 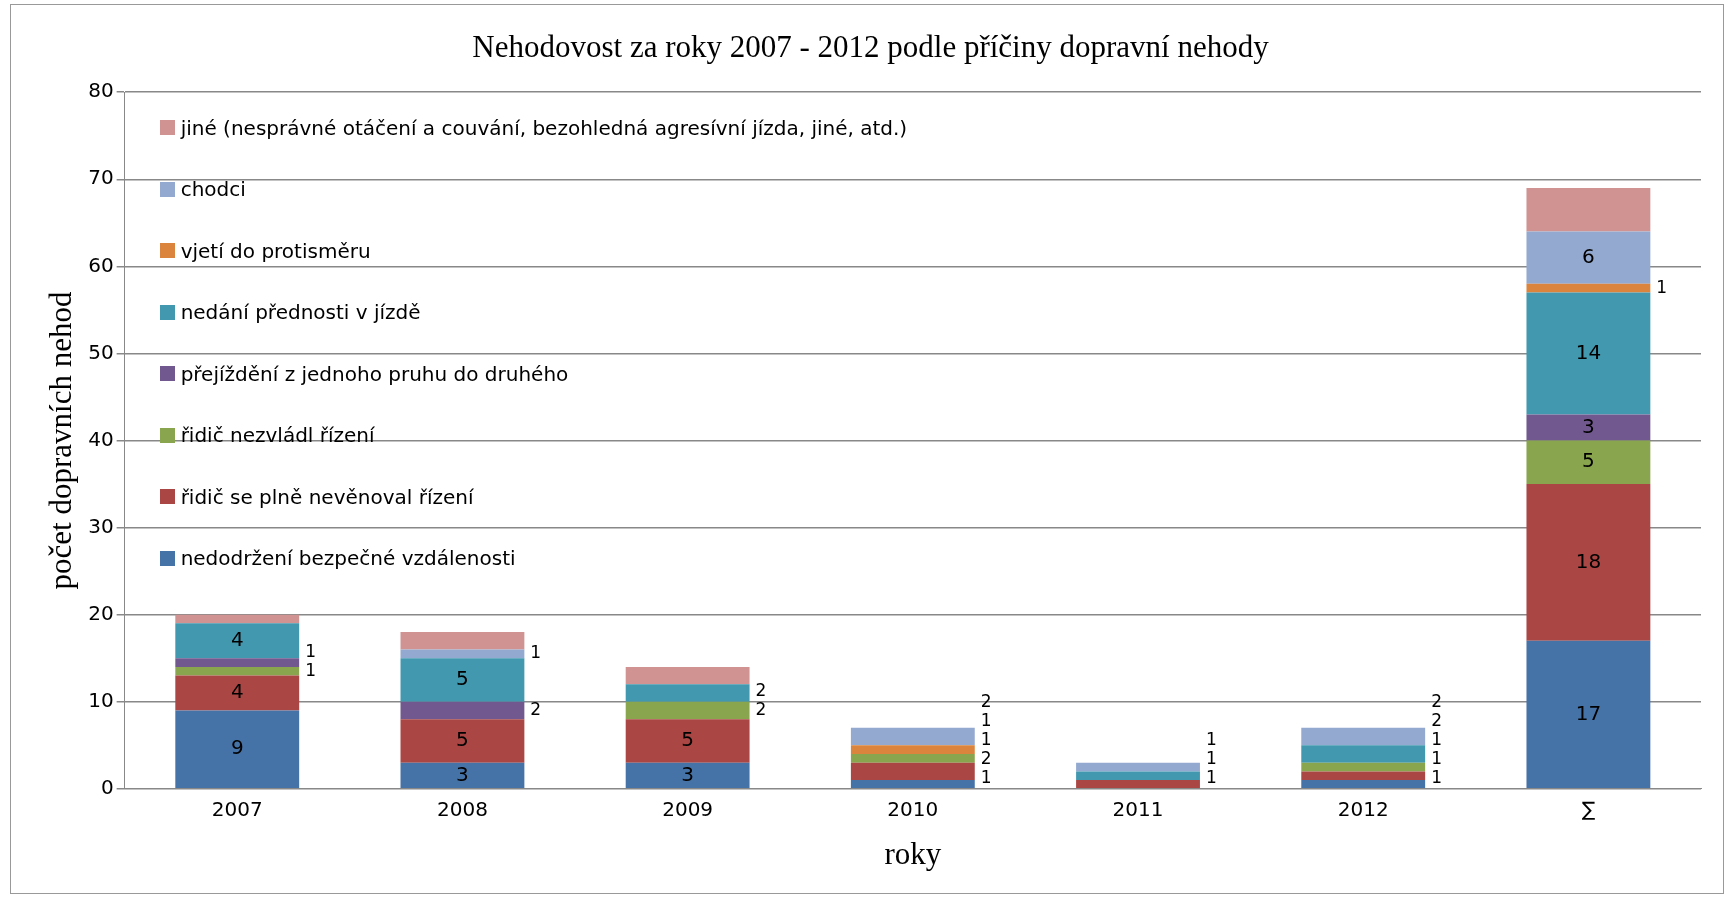 What do you see at coordinates (300, 312) in the screenshot?
I see `legend-label: nedání přednosti v jízdě` at bounding box center [300, 312].